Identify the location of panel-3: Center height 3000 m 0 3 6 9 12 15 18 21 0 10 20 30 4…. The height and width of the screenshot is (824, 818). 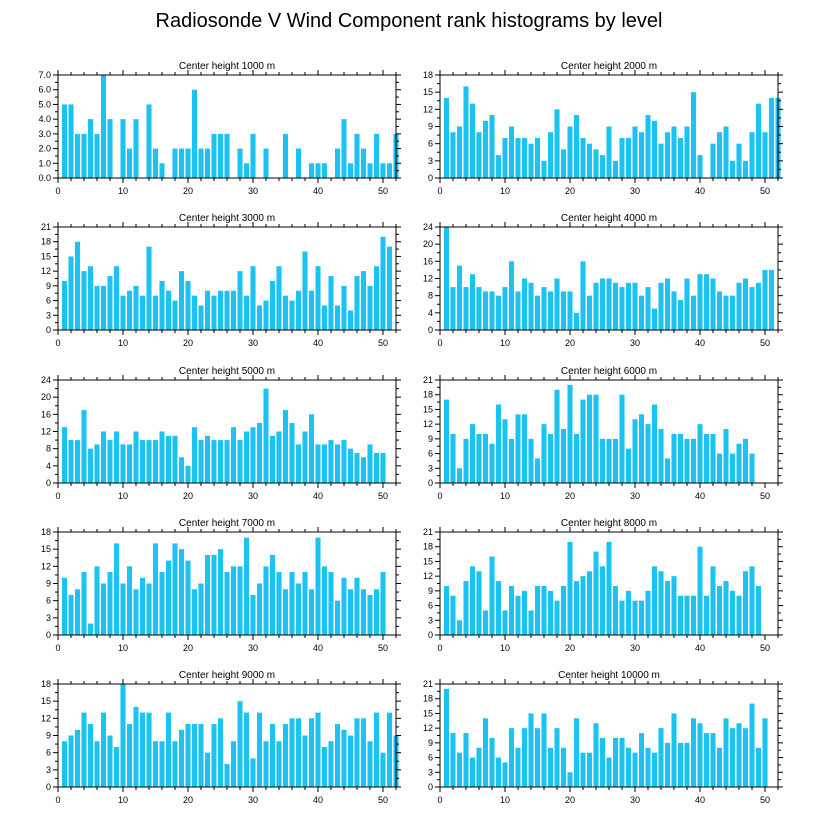
(221, 280).